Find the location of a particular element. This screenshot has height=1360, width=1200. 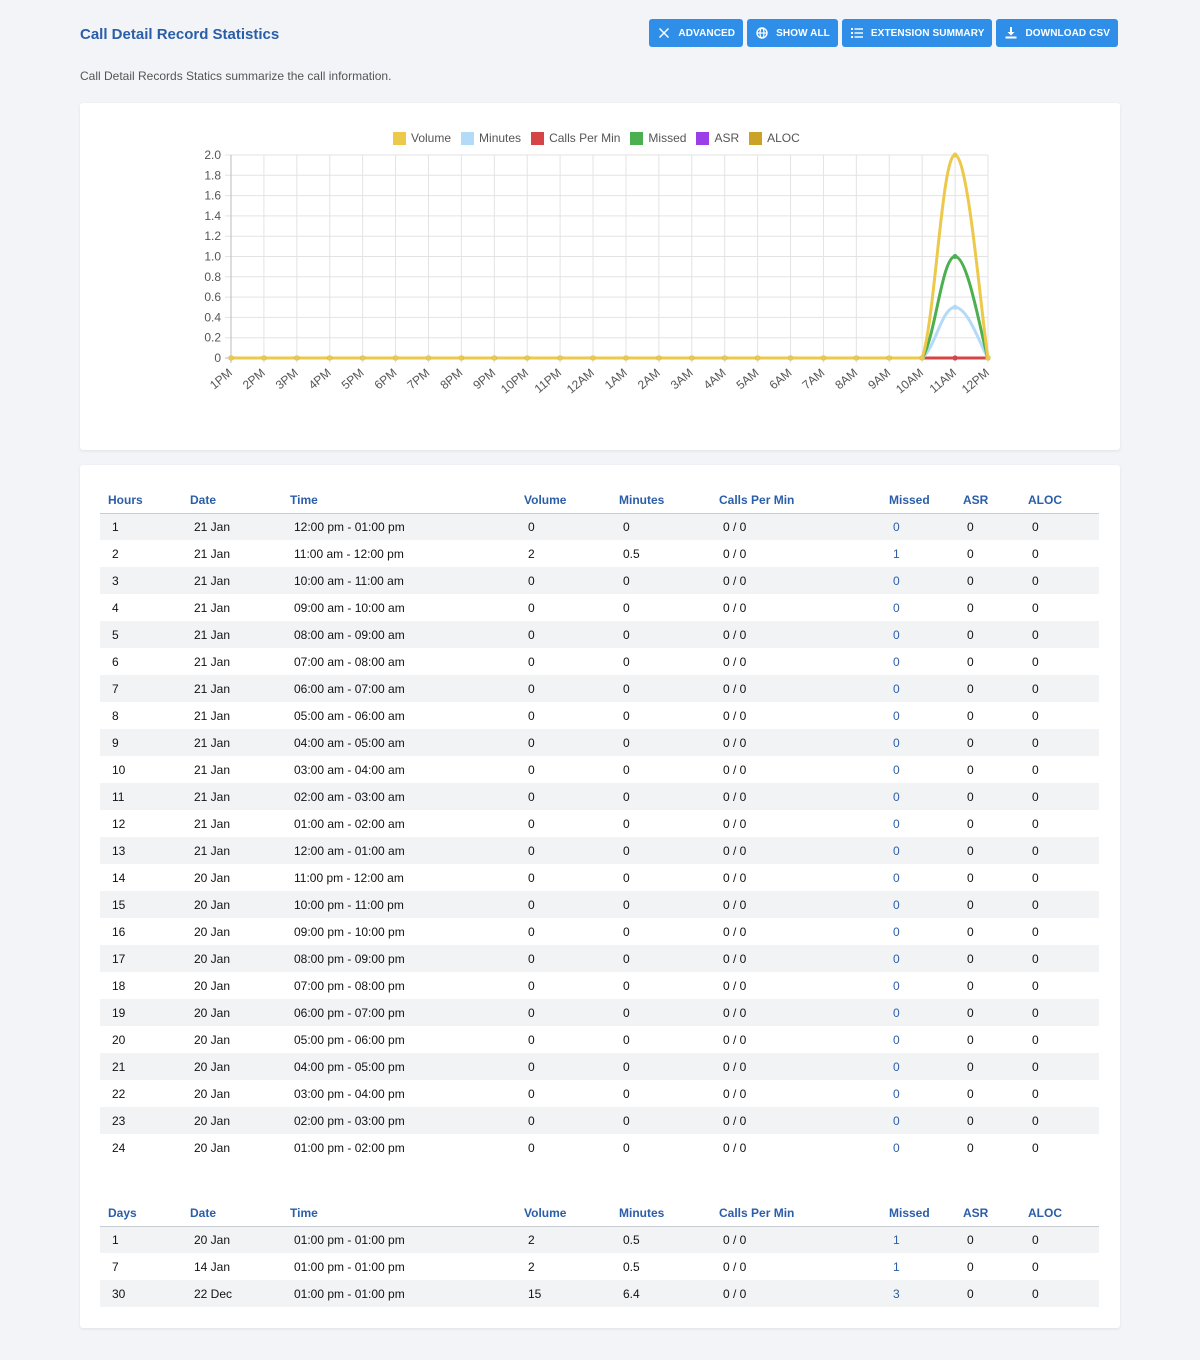

hours-table-col-asr: ASR is located at coordinates (987, 498).